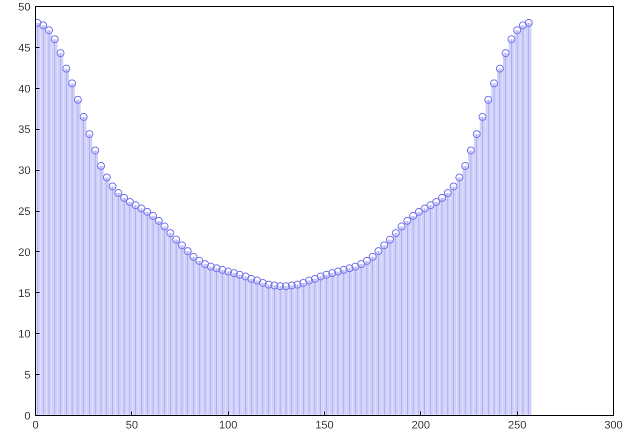 This screenshot has height=437, width=623. What do you see at coordinates (24, 130) in the screenshot?
I see `y-tick-label: 35` at bounding box center [24, 130].